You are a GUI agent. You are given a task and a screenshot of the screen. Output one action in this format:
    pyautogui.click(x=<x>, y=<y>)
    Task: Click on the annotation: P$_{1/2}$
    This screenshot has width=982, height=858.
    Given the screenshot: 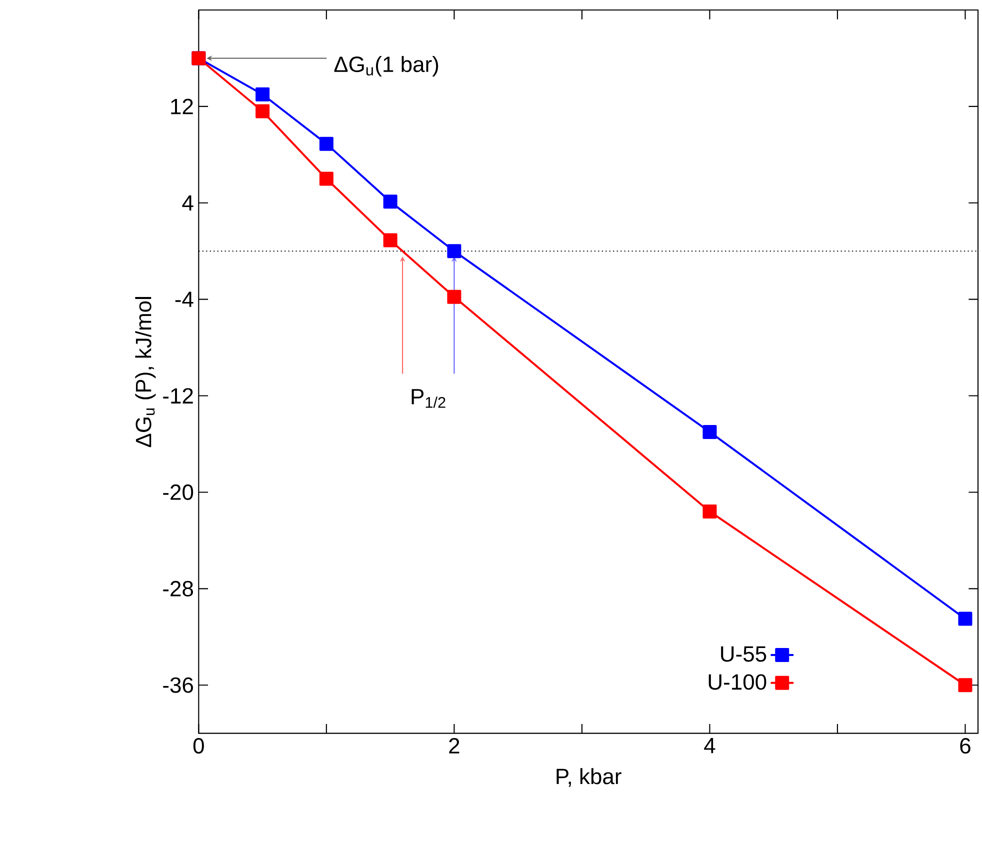 What is the action you would take?
    pyautogui.click(x=429, y=398)
    